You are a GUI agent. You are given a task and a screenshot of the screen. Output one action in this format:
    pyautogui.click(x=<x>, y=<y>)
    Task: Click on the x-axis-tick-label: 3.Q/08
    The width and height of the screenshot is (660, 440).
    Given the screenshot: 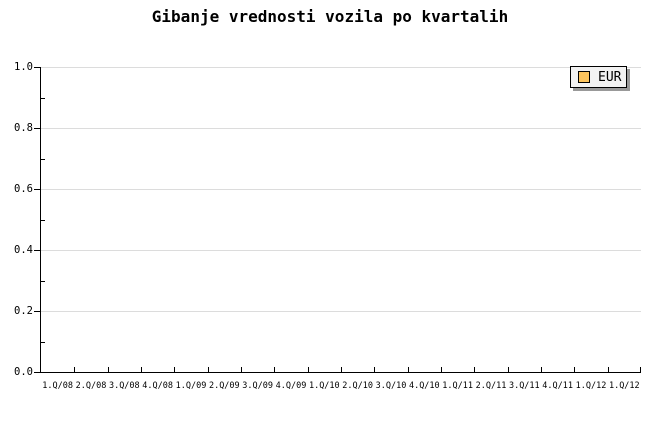 What is the action you would take?
    pyautogui.click(x=124, y=386)
    